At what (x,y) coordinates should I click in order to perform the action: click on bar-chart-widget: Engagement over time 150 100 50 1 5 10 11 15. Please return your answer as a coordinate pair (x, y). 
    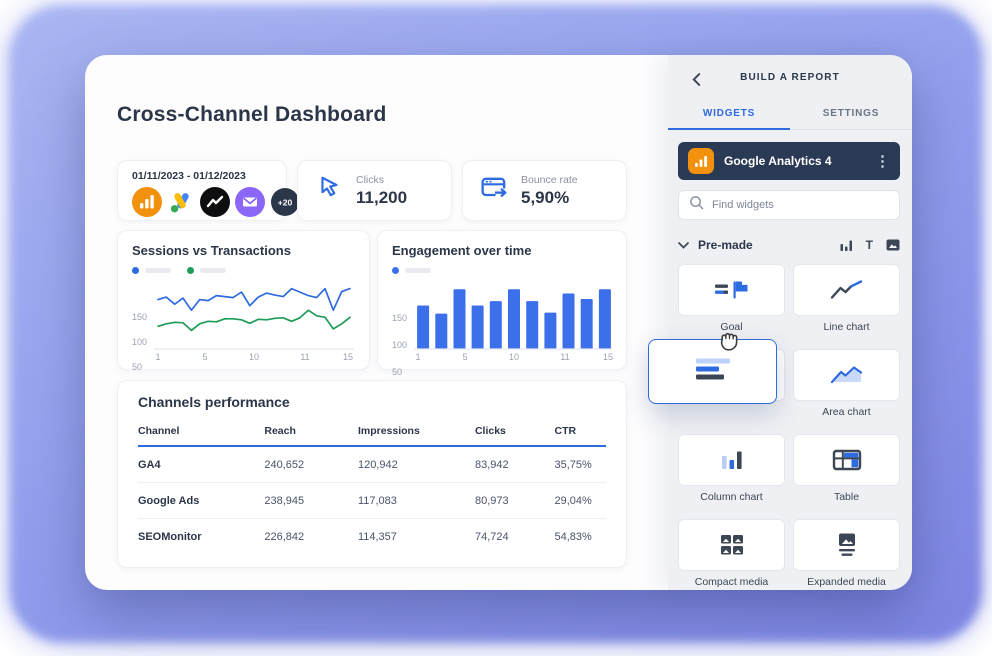
    Looking at the image, I should click on (502, 303).